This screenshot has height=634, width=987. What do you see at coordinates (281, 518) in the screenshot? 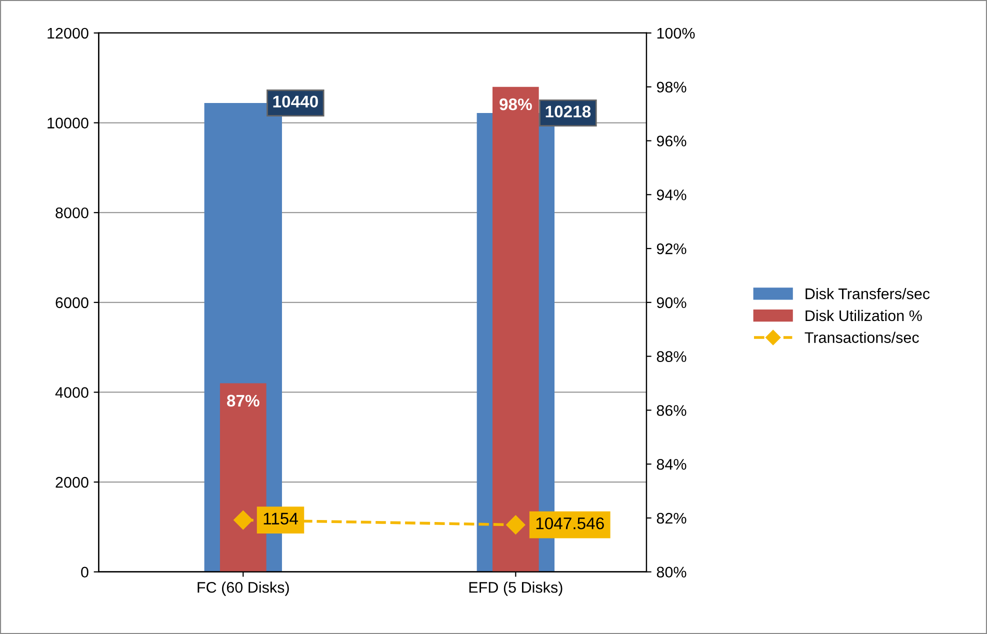
I see `data-label: 1154` at bounding box center [281, 518].